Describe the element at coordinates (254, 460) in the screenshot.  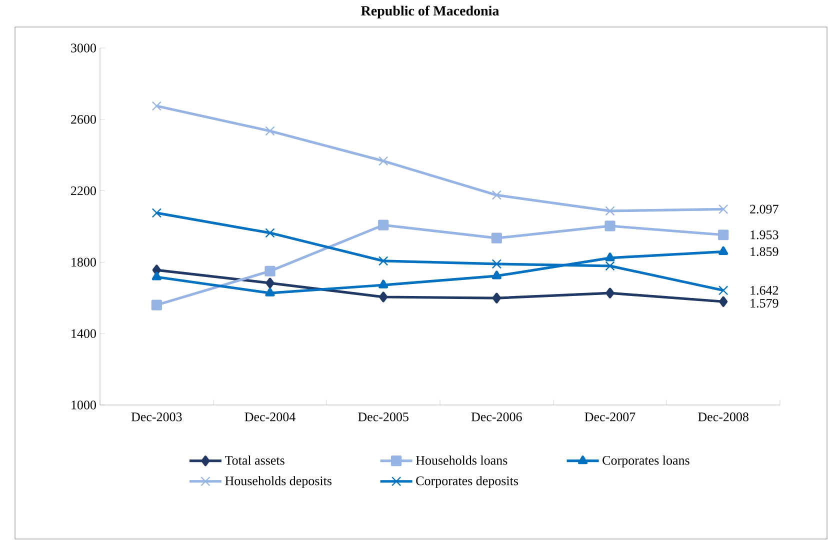
I see `legend-label: Total assets` at that location.